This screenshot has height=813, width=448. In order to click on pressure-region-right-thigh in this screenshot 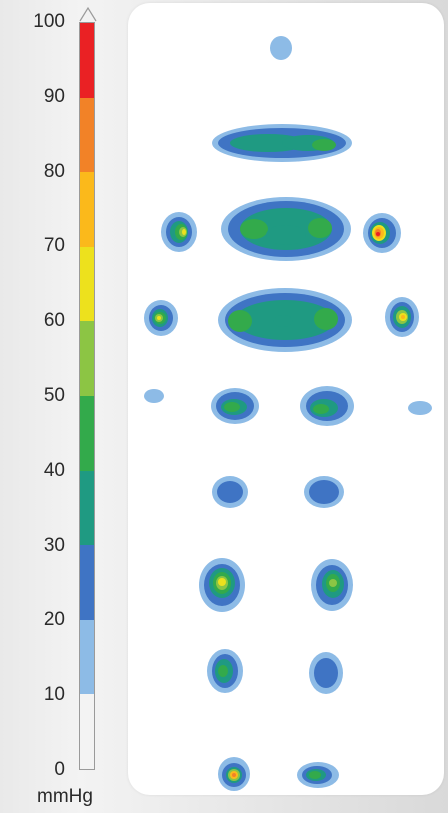, I will do `click(324, 492)`.